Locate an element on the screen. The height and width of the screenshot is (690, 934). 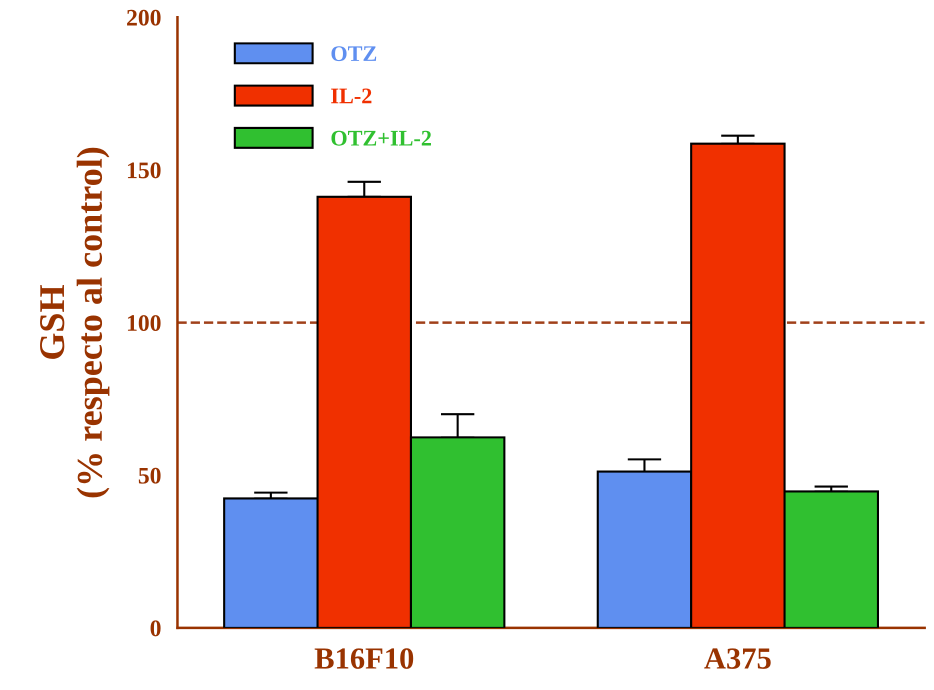
y-tick-label: 0 is located at coordinates (155, 628).